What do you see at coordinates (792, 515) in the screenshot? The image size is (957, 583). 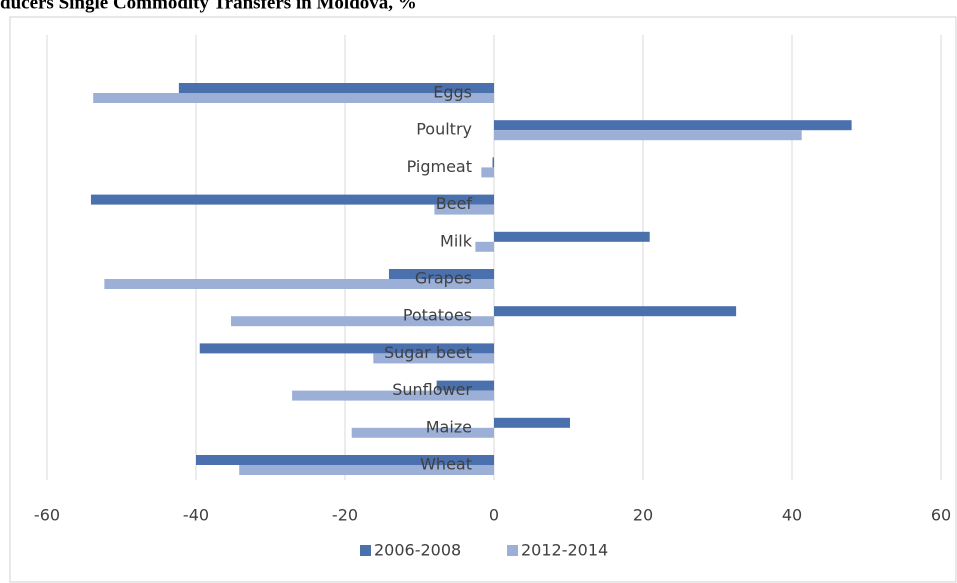 I see `x-tick-label: 40` at bounding box center [792, 515].